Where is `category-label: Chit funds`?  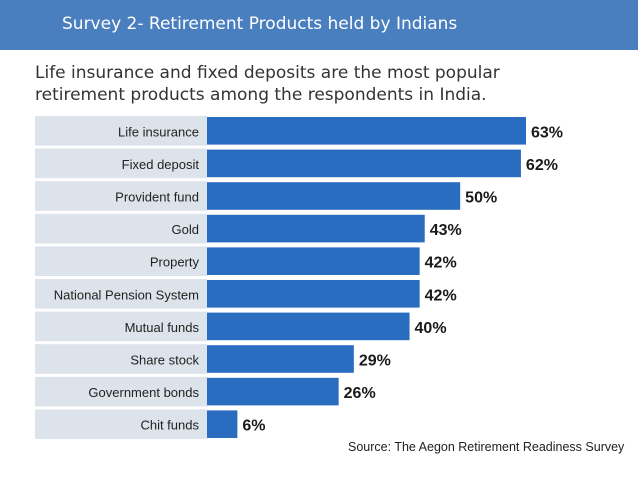 category-label: Chit funds is located at coordinates (169, 425).